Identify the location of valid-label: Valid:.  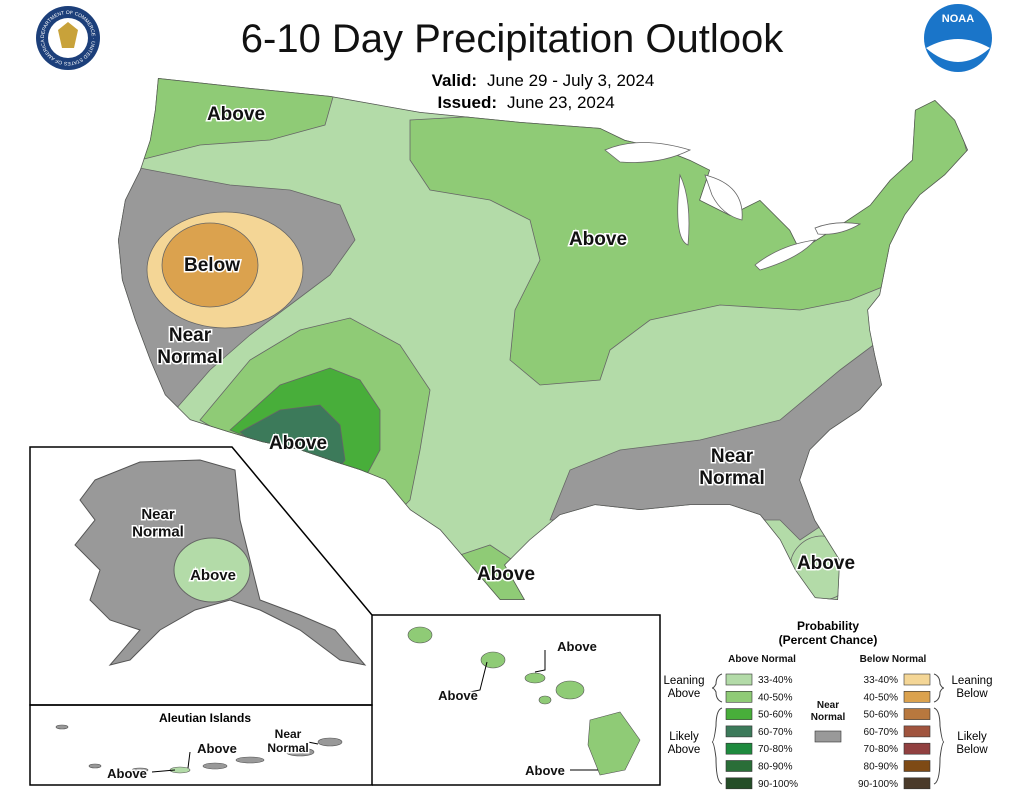
(454, 80).